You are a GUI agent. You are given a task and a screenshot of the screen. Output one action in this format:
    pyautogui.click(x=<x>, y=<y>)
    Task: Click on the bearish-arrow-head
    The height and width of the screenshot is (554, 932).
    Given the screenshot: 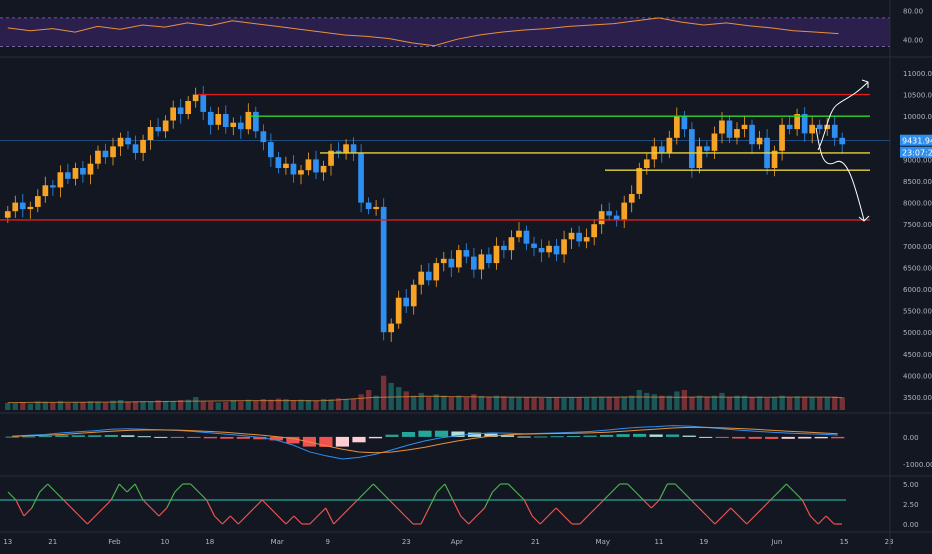 What is the action you would take?
    pyautogui.click(x=864, y=218)
    